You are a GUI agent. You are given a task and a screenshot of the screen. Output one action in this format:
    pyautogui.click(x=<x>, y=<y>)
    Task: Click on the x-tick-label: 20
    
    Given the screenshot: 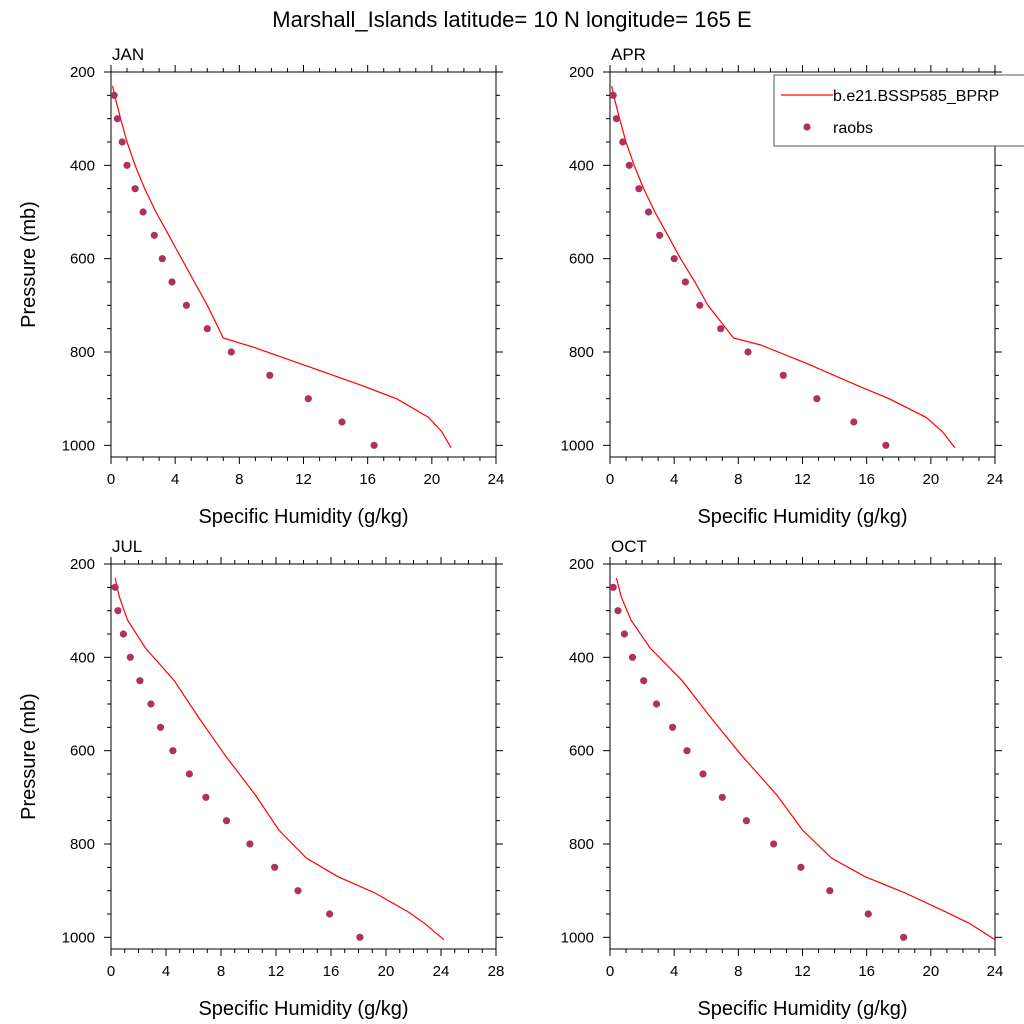 What is the action you would take?
    pyautogui.click(x=930, y=971)
    